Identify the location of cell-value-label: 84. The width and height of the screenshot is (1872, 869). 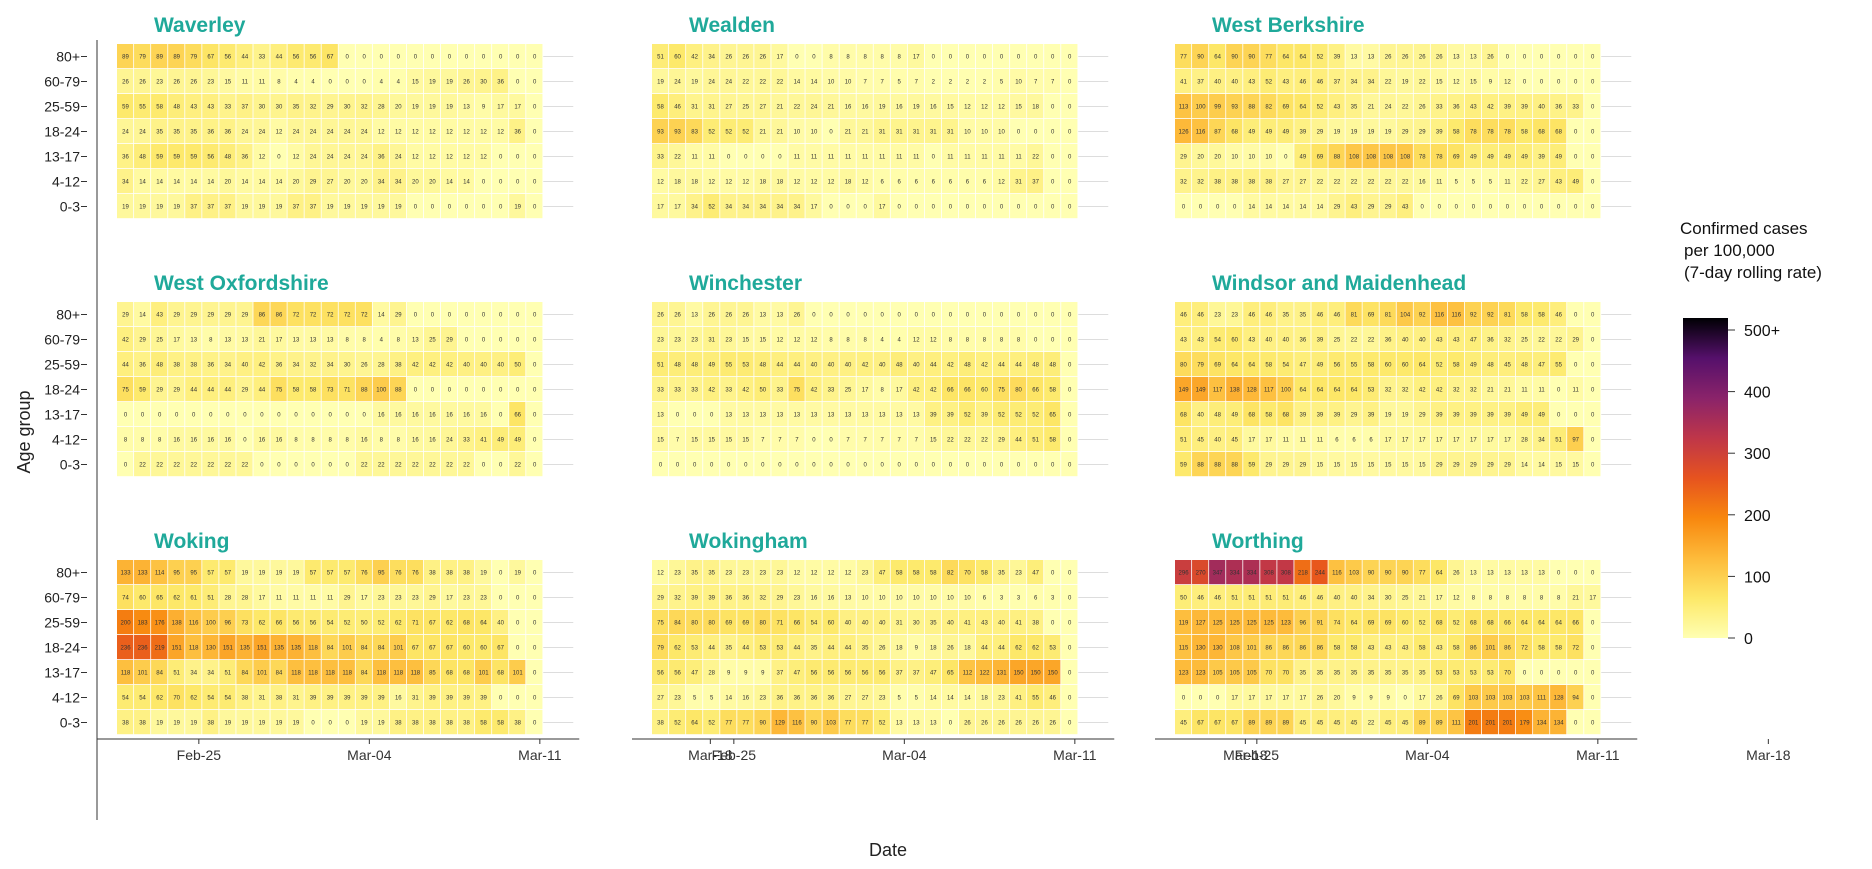
(330, 649).